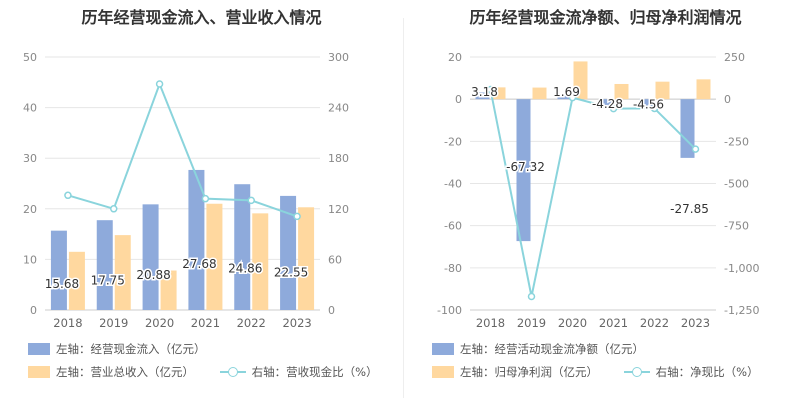  What do you see at coordinates (338, 57) in the screenshot?
I see `y-tick-right: 300` at bounding box center [338, 57].